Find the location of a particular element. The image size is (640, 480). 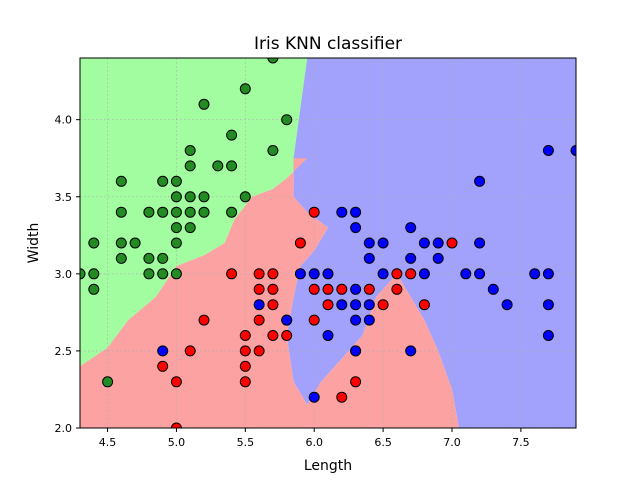

x-tick-label: 7.5 is located at coordinates (521, 442).